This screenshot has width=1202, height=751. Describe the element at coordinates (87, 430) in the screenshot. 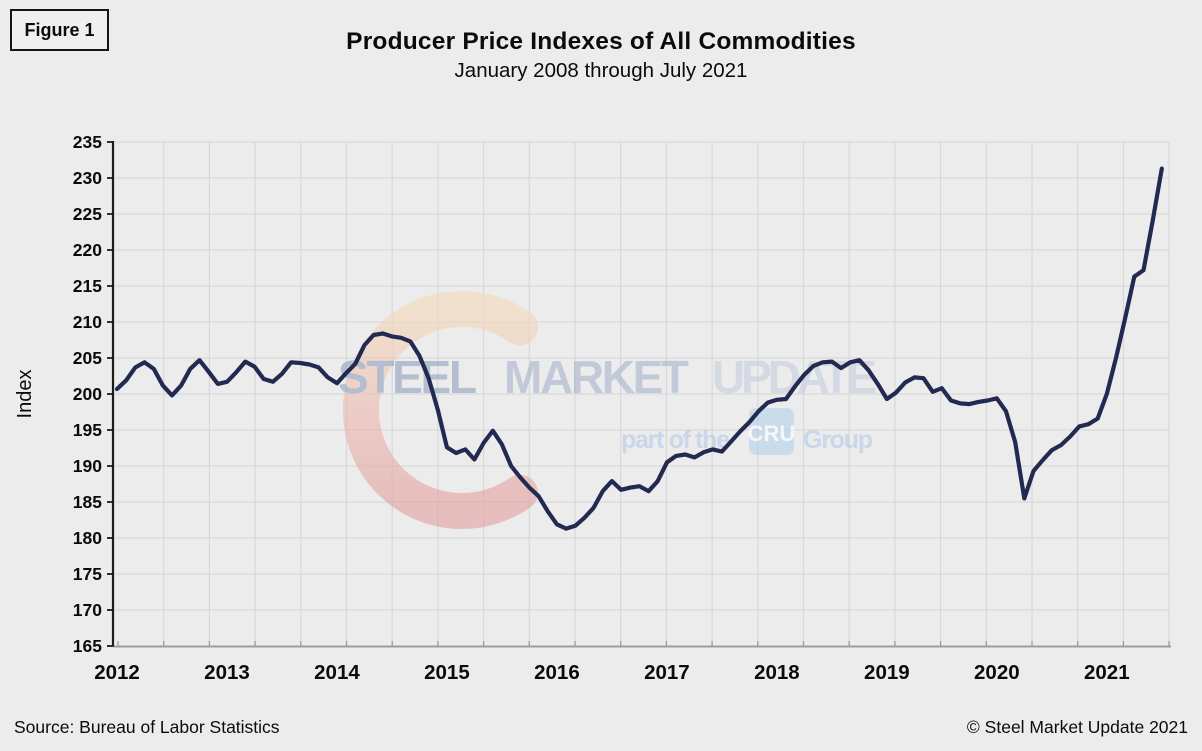

I see `y-tick-label: 195` at that location.